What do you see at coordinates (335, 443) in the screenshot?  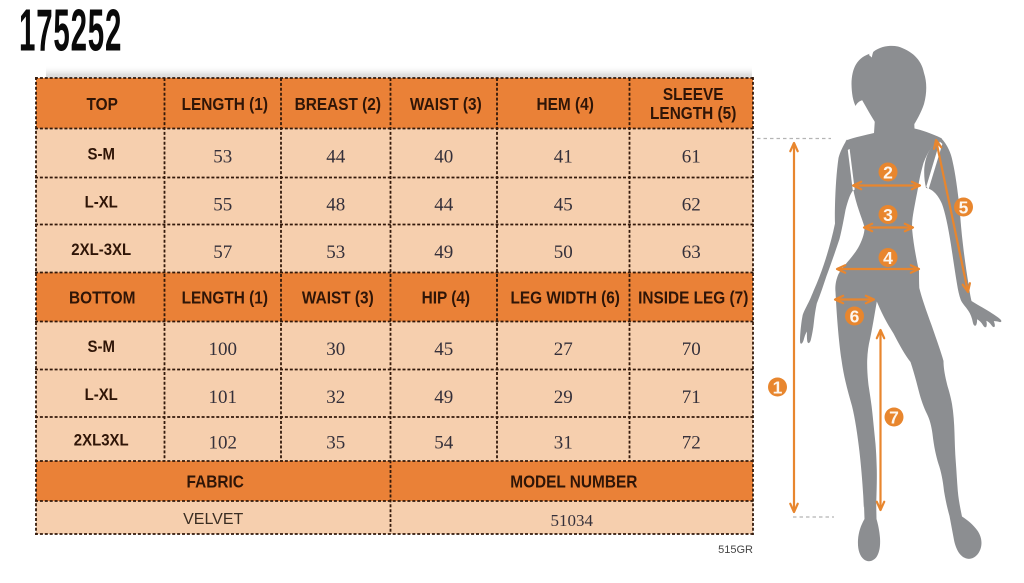 I see `svg-text: 35` at bounding box center [335, 443].